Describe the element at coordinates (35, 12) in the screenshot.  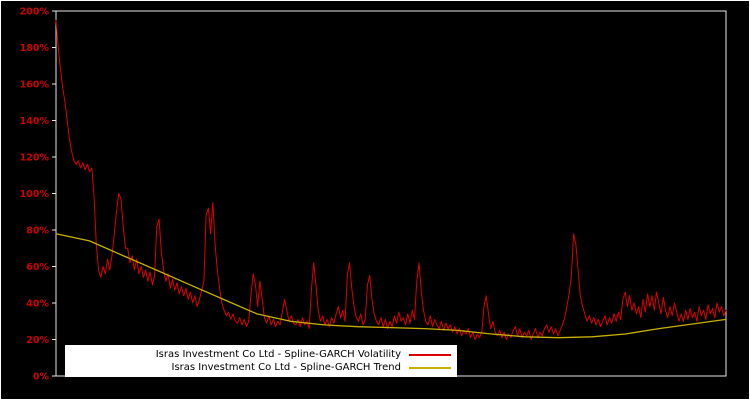
I see `y-tick-label: 200%` at that location.